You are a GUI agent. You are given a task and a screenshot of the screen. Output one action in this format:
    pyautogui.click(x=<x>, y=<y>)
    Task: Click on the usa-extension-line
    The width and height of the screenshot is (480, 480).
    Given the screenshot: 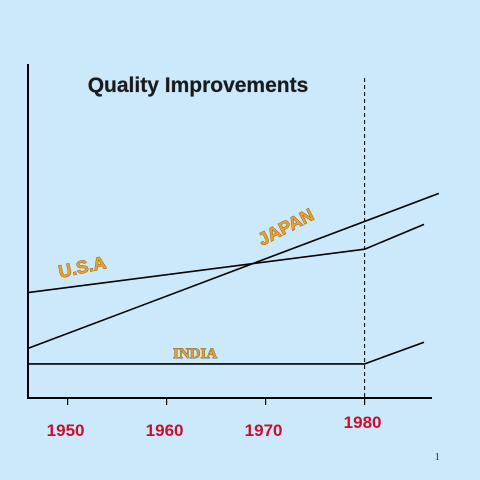 What is the action you would take?
    pyautogui.click(x=394, y=236)
    